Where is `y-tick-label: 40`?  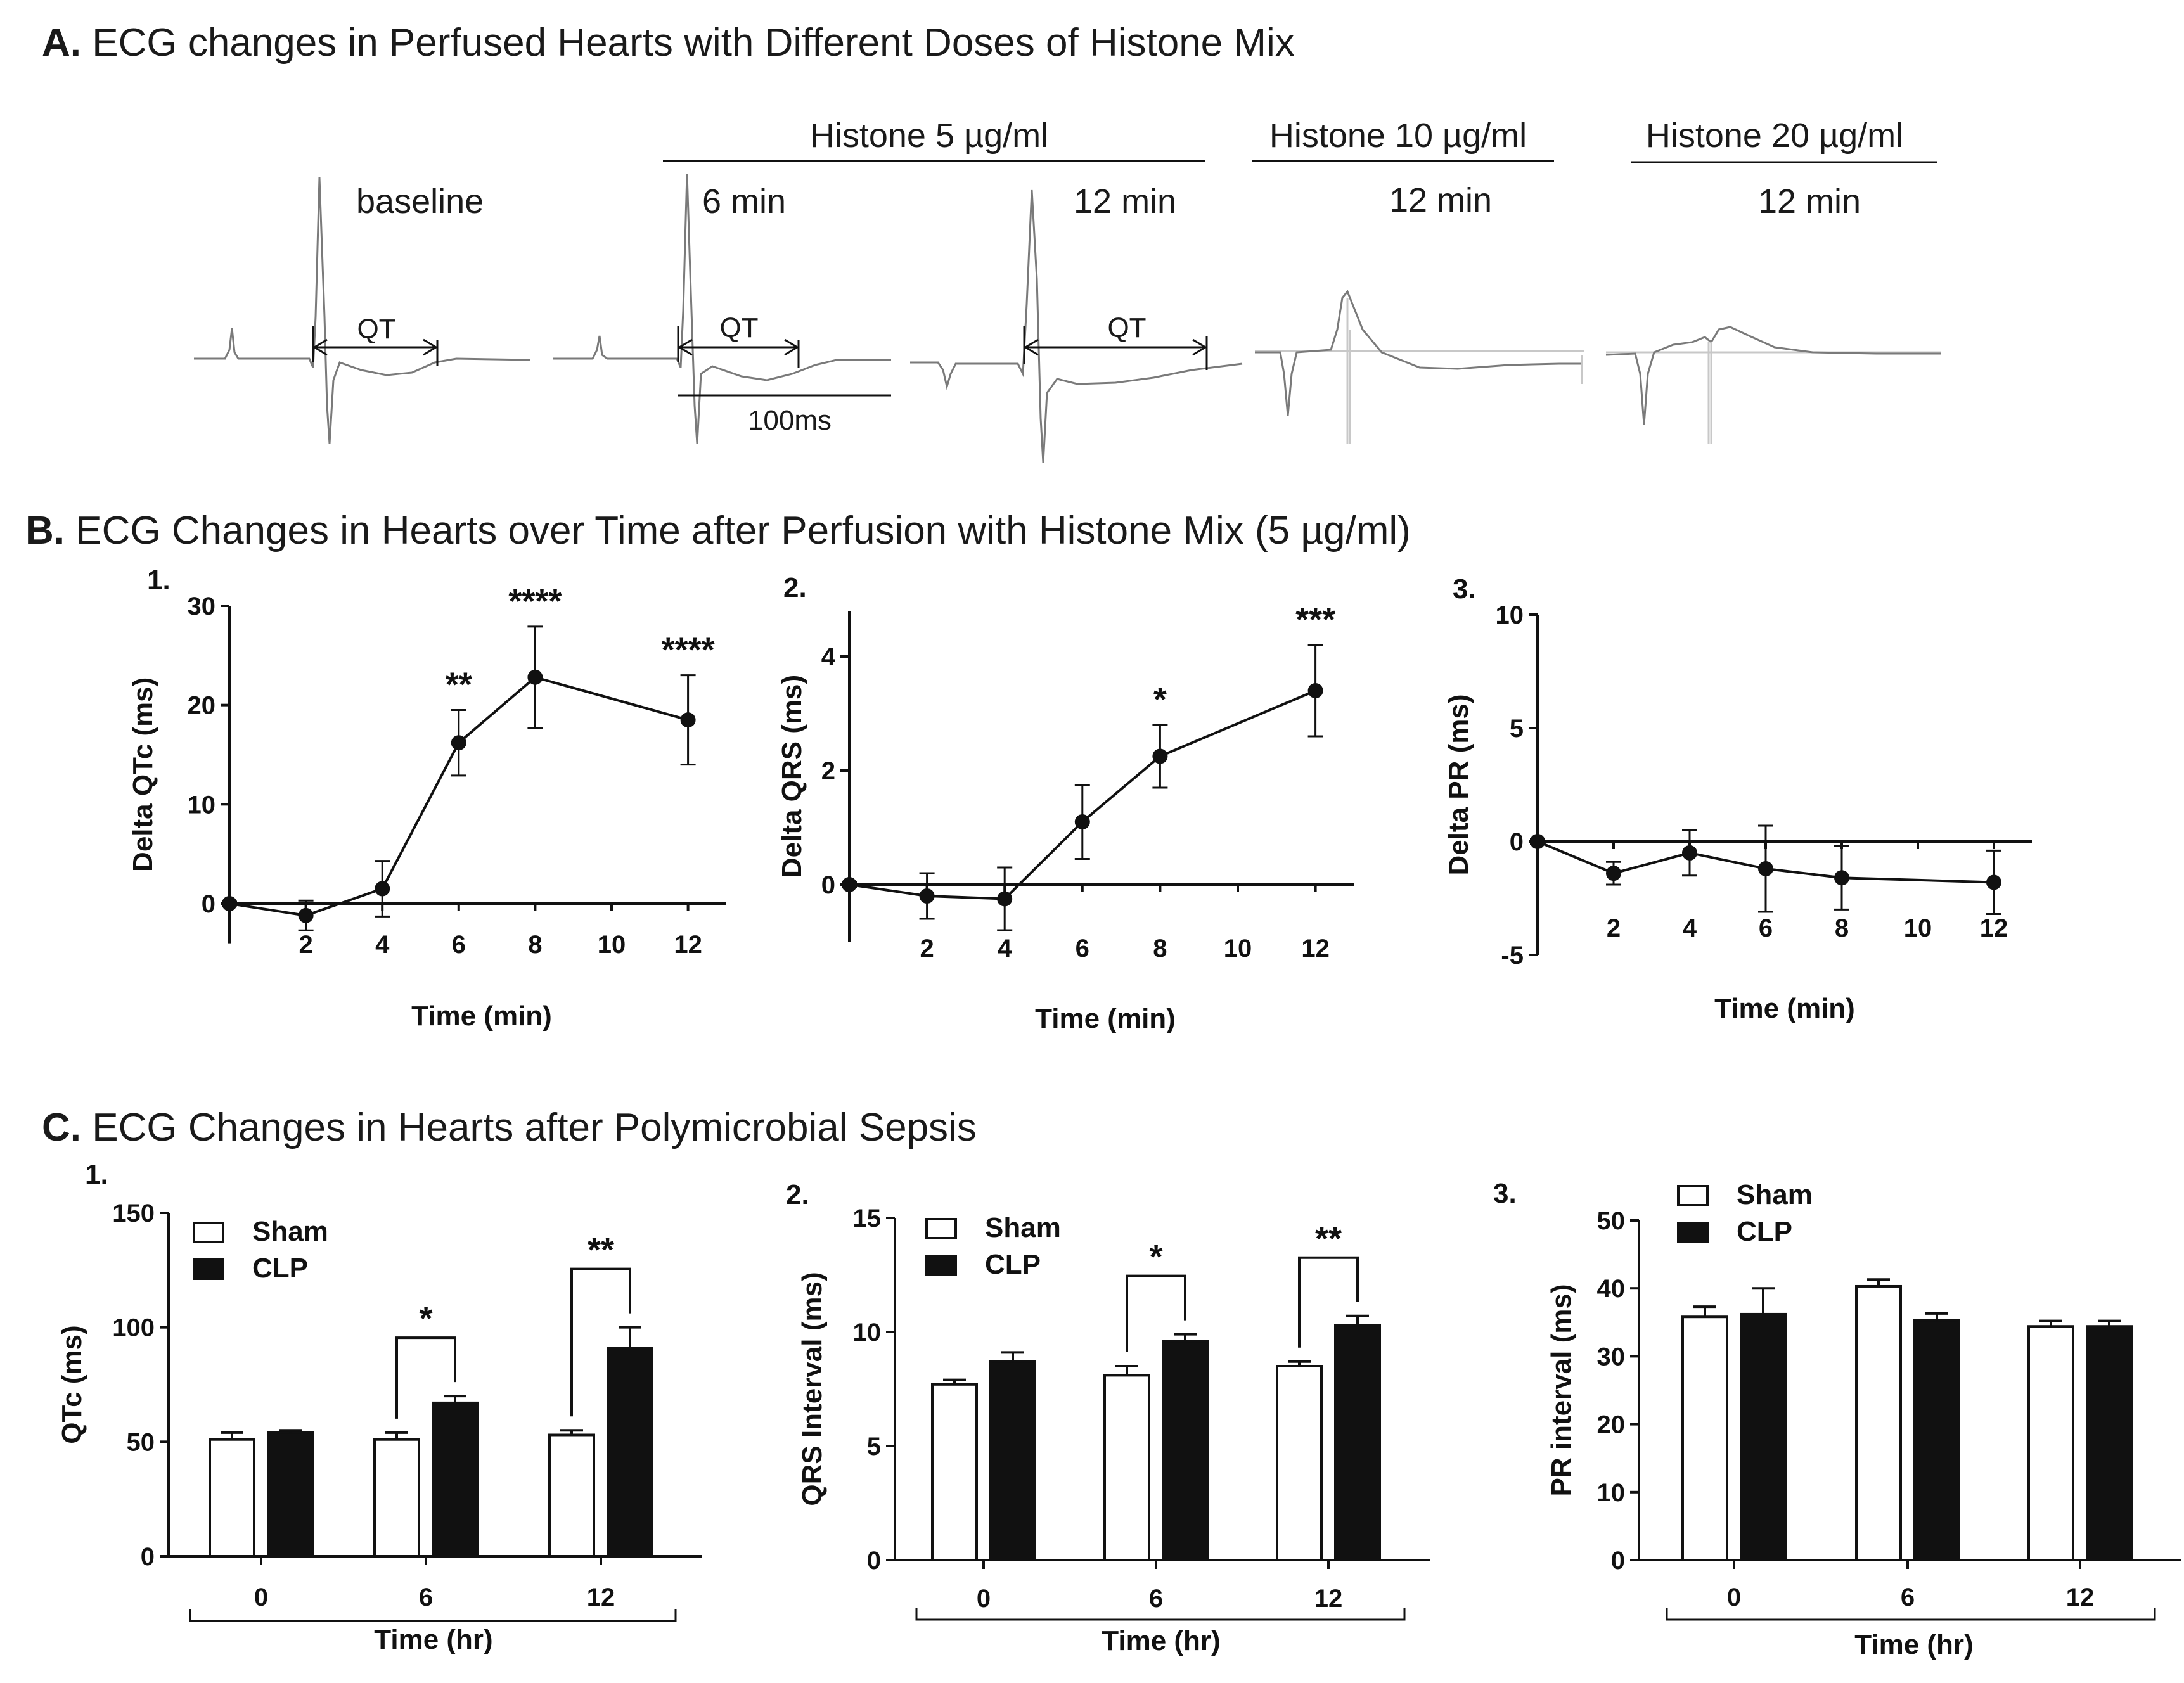
y-tick-label: 40 is located at coordinates (1611, 1289).